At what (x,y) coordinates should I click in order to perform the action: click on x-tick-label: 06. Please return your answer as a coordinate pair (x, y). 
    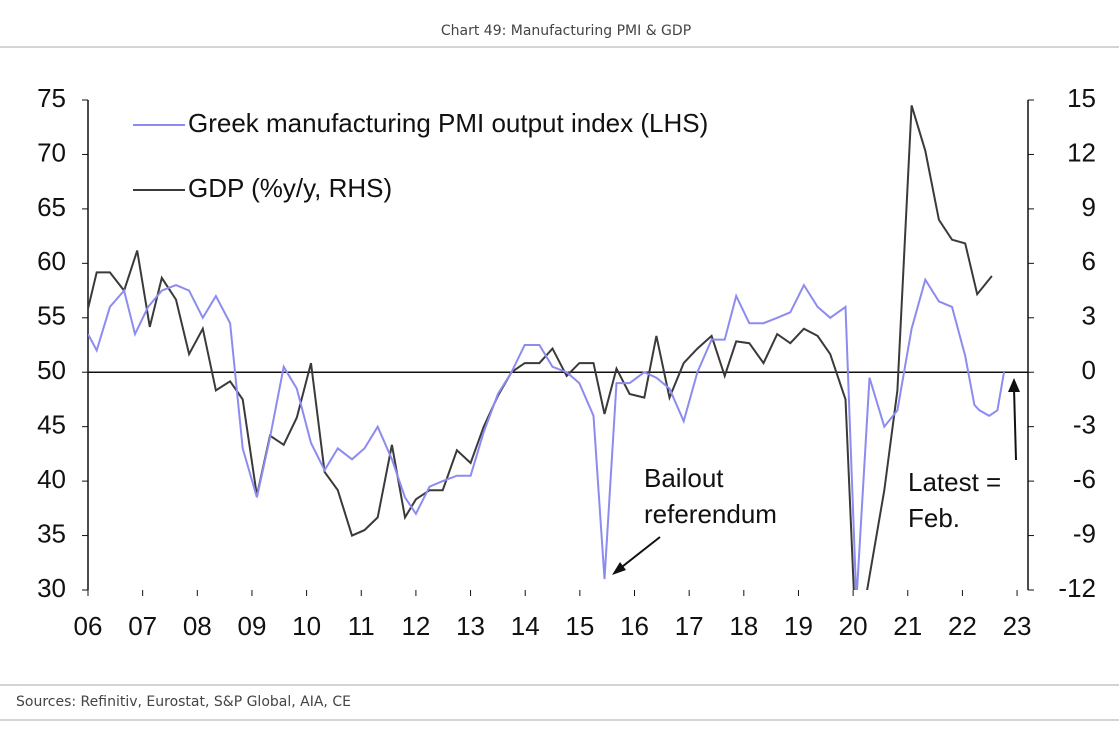
    Looking at the image, I should click on (88, 626).